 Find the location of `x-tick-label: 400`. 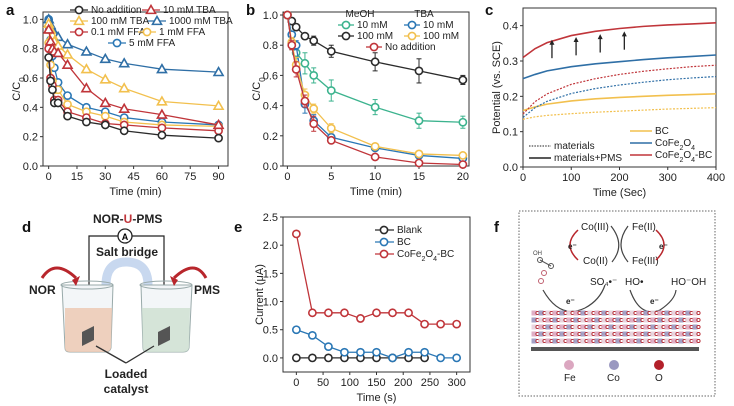

x-tick-label: 400 is located at coordinates (716, 178).